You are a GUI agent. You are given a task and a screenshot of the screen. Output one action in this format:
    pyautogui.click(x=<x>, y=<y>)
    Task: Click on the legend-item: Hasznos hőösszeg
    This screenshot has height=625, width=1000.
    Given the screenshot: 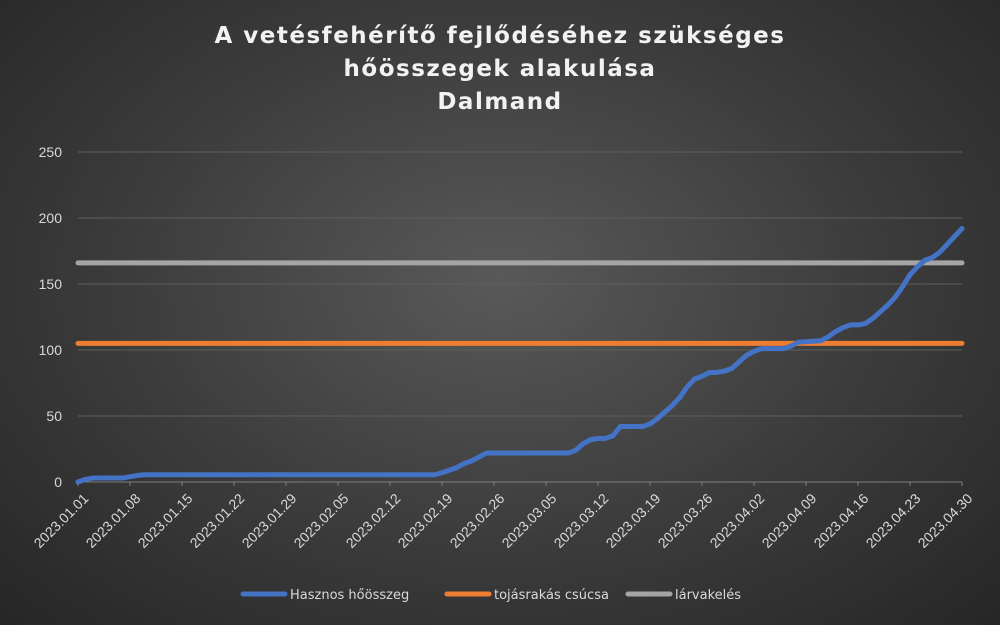 What is the action you would take?
    pyautogui.click(x=324, y=595)
    